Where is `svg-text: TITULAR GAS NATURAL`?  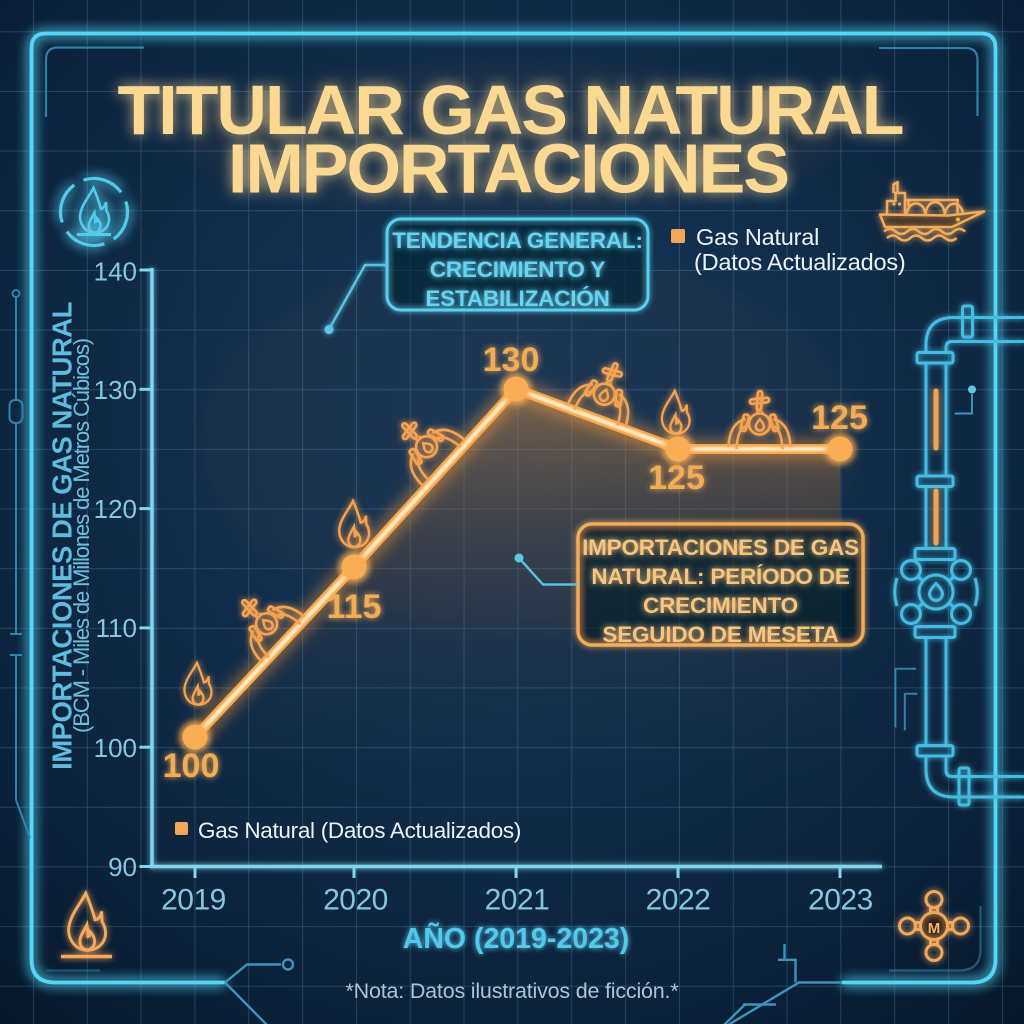
svg-text: TITULAR GAS NATURAL is located at coordinates (509, 110).